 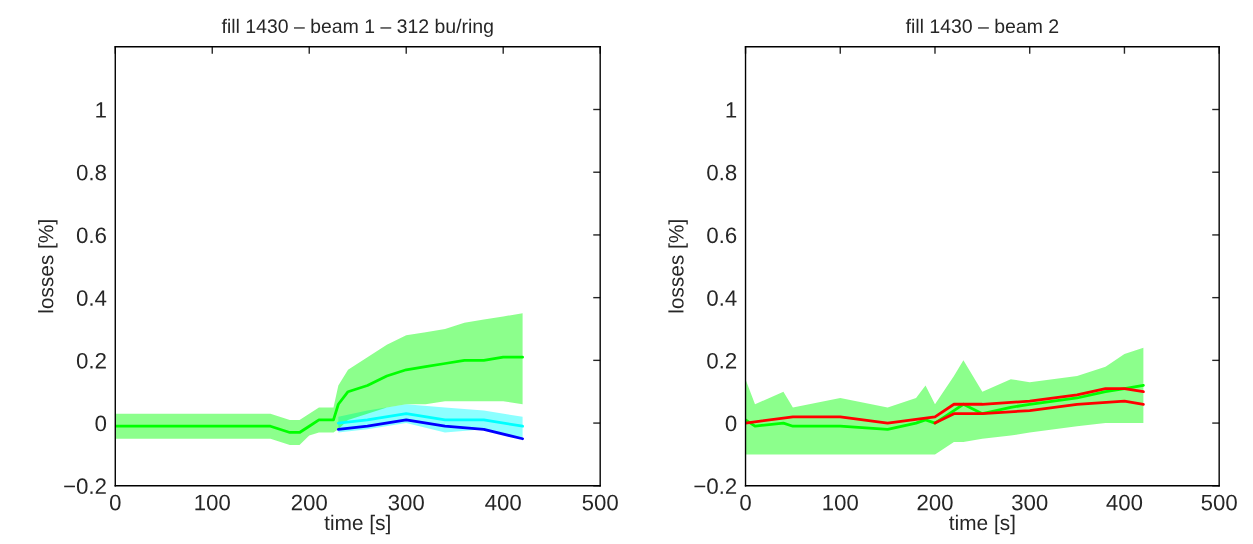 What do you see at coordinates (357, 27) in the screenshot?
I see `chart-title: fill 1430 – beam 1 – 312 bu/ring` at bounding box center [357, 27].